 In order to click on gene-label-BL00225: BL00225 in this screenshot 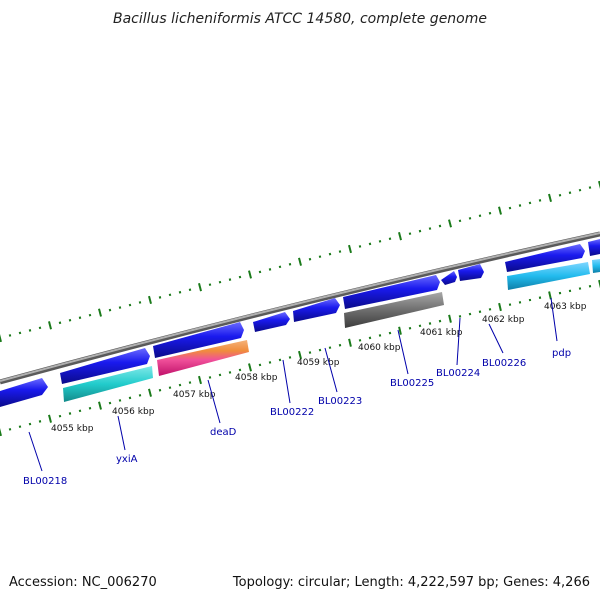, I will do `click(412, 383)`.